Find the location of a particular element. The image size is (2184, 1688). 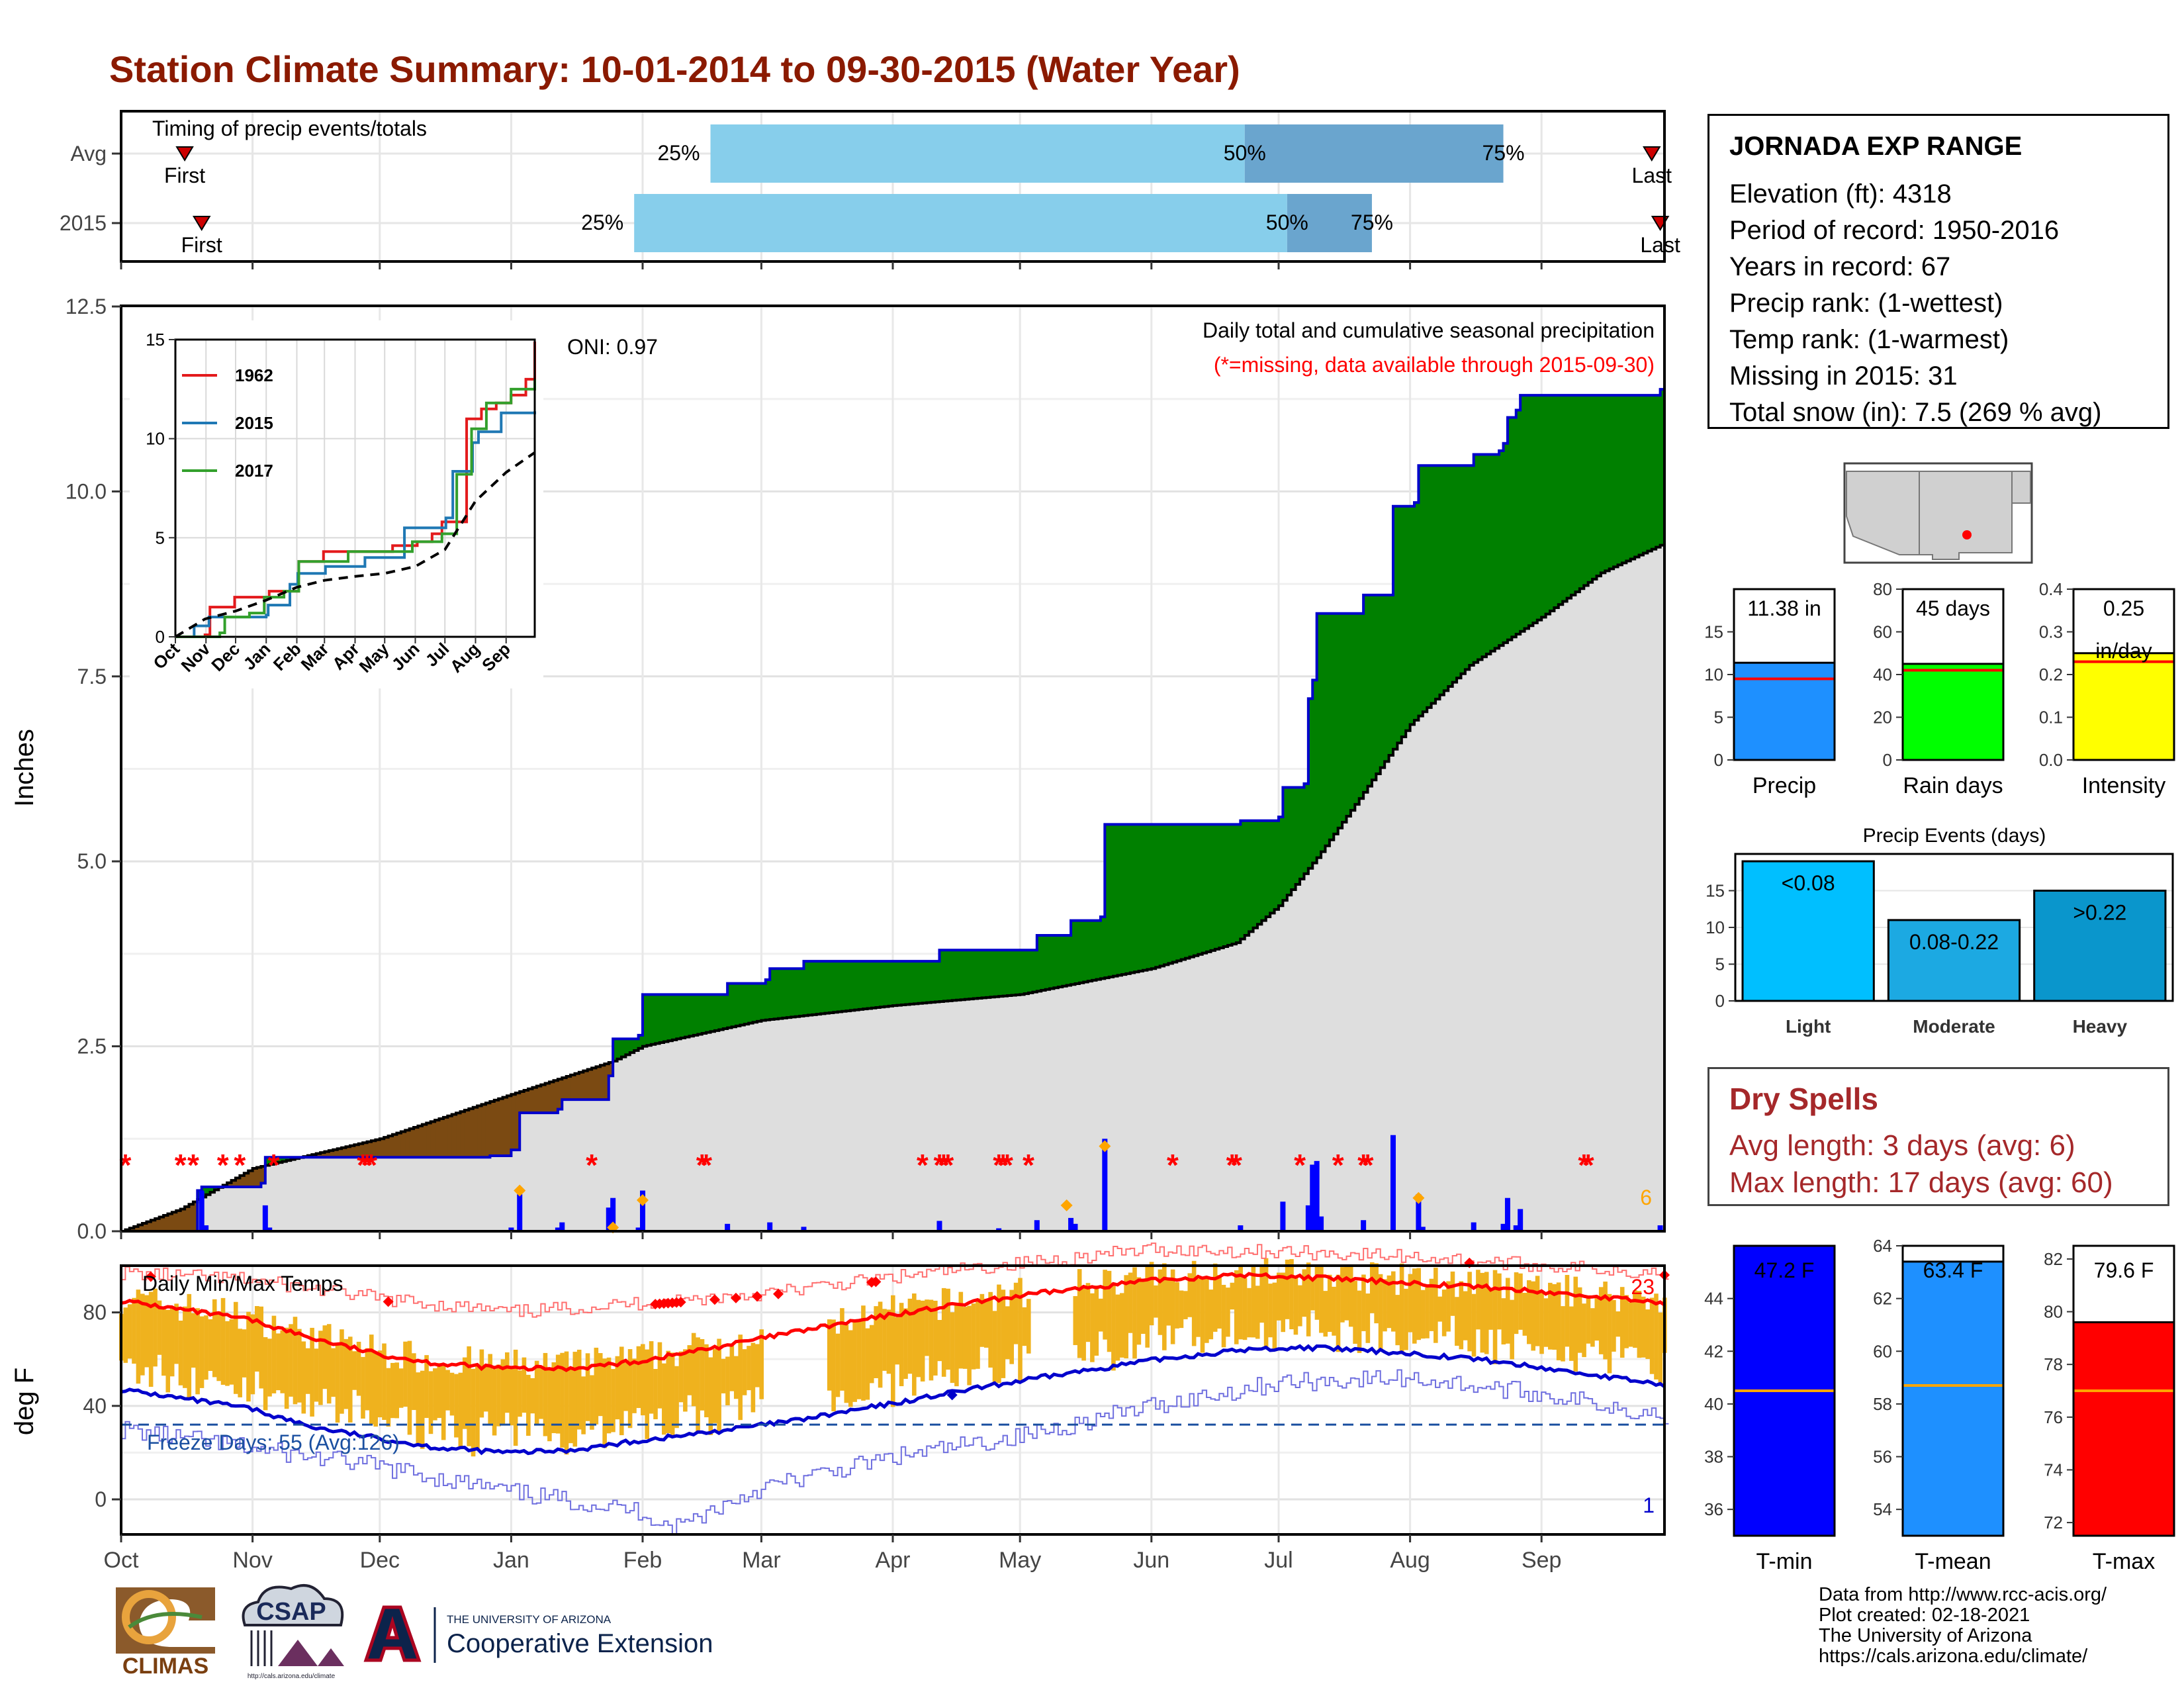

month-tick-label: Nov is located at coordinates (252, 1560).